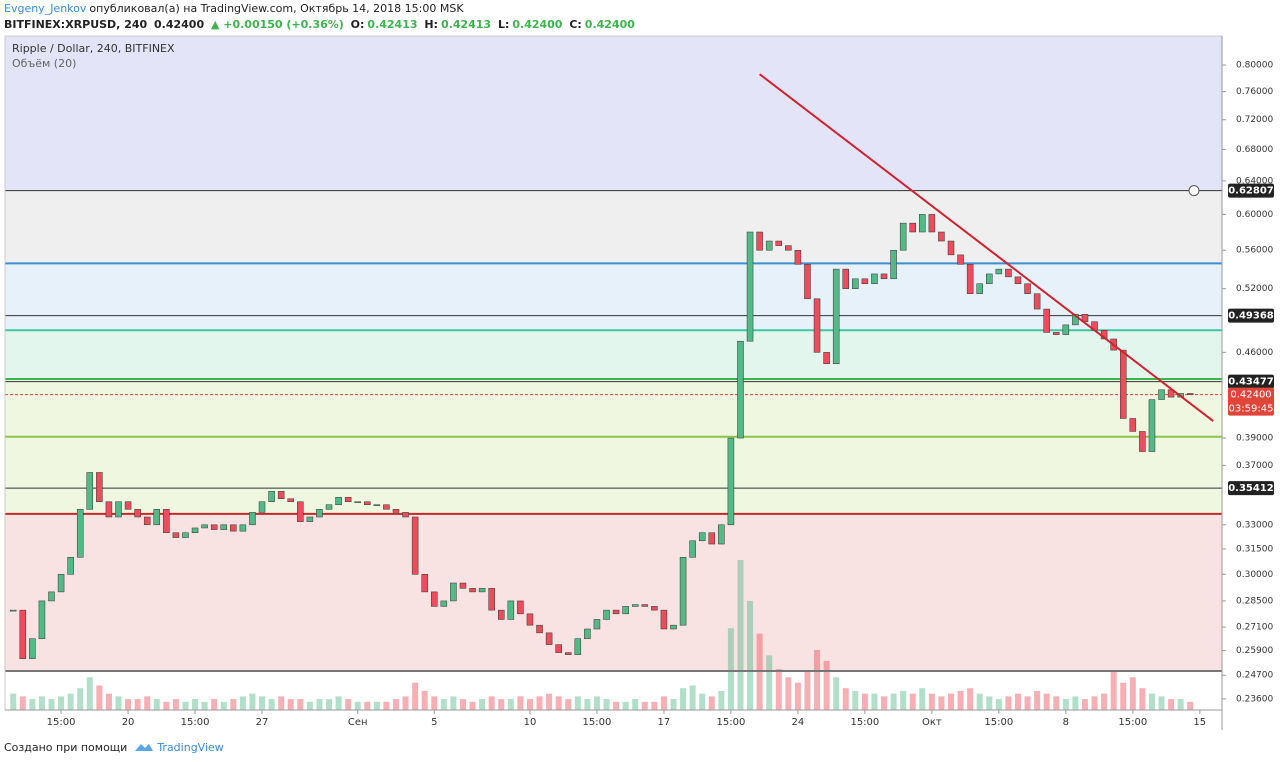 This screenshot has width=1280, height=762. What do you see at coordinates (392, 24) in the screenshot?
I see `ohlc-value: 0.42413` at bounding box center [392, 24].